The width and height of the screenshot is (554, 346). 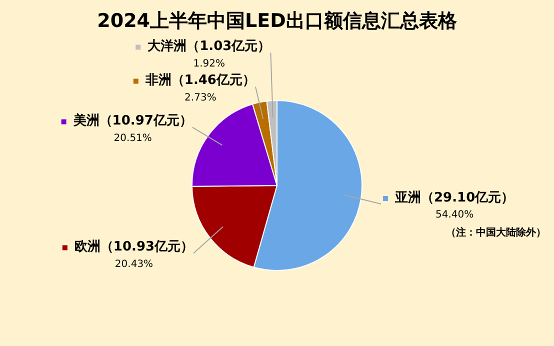 What do you see at coordinates (134, 247) in the screenshot?
I see `legend-label: 欧洲（10.93亿元）` at bounding box center [134, 247].